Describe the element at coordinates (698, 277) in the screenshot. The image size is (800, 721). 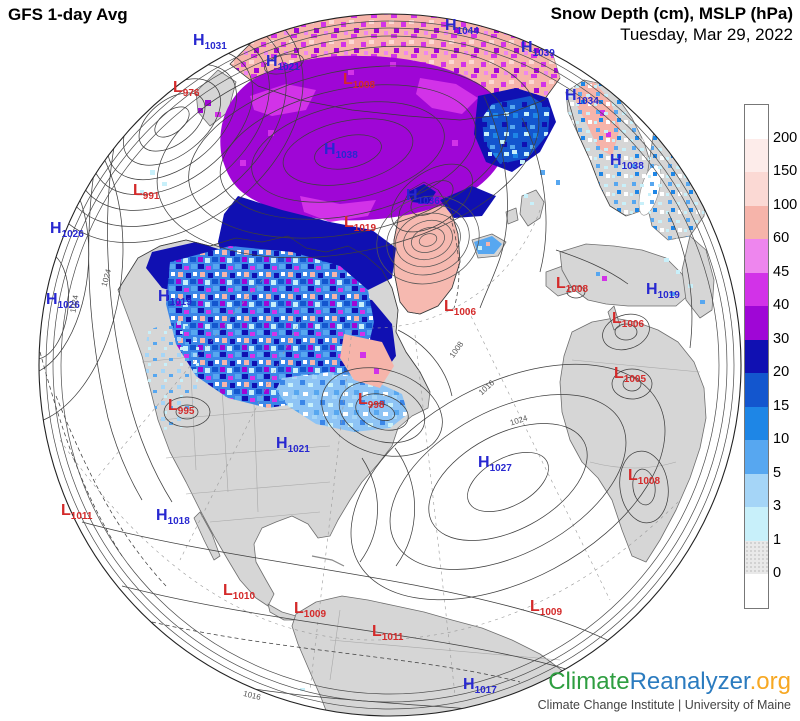
I see `land-east-europe-limb` at that location.